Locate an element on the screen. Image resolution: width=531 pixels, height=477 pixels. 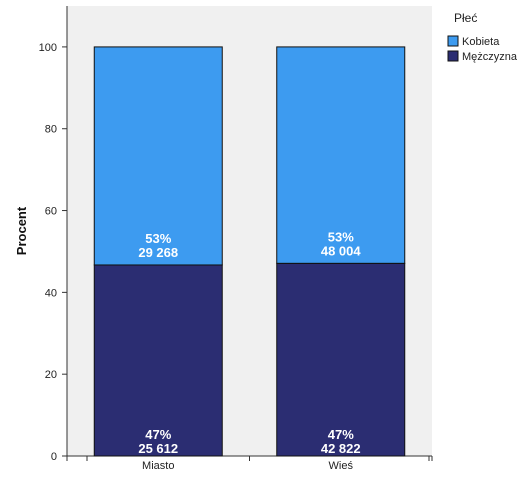
legend-label: Mężczyzna is located at coordinates (490, 57).